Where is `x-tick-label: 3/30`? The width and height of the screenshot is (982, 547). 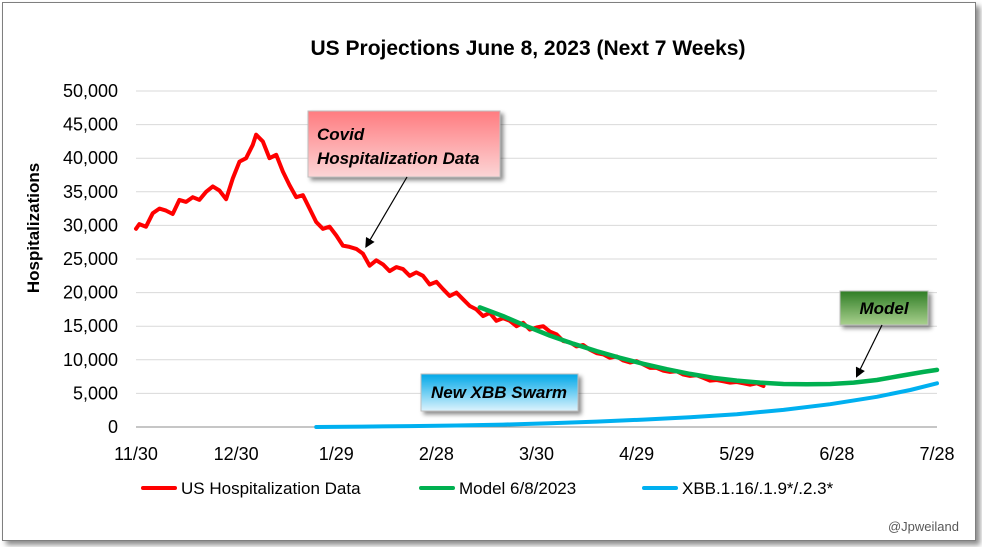
x-tick-label: 3/30 is located at coordinates (536, 454).